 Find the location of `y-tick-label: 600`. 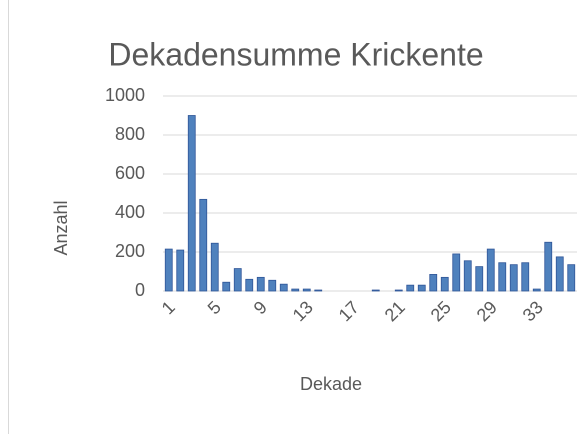

y-tick-label: 600 is located at coordinates (130, 173).